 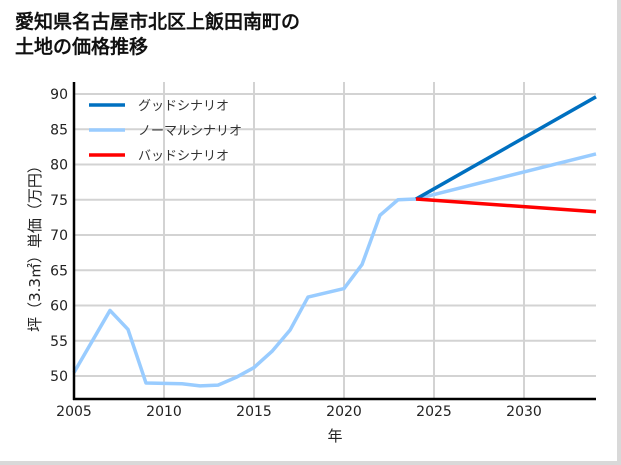 What do you see at coordinates (59, 166) in the screenshot?
I see `y-tick-label: 80` at bounding box center [59, 166].